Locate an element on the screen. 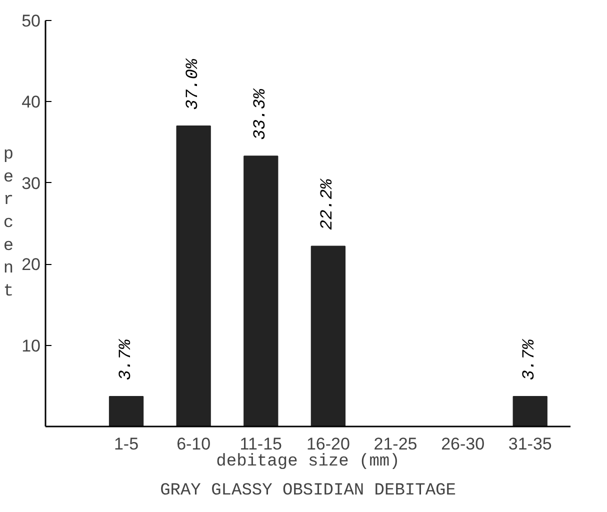 This screenshot has height=512, width=607. y-tick-label: 20 is located at coordinates (31, 264).